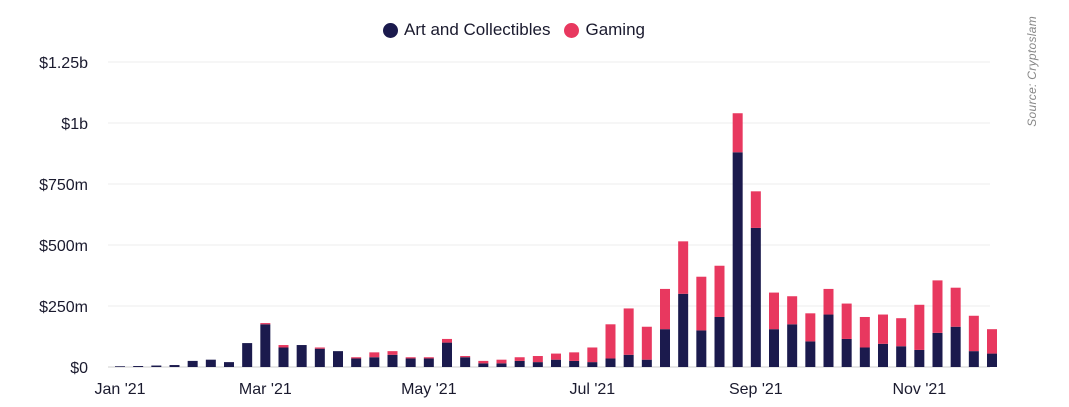 Image resolution: width=1069 pixels, height=407 pixels. Describe the element at coordinates (74, 124) in the screenshot. I see `y-tick-label: $1b` at that location.